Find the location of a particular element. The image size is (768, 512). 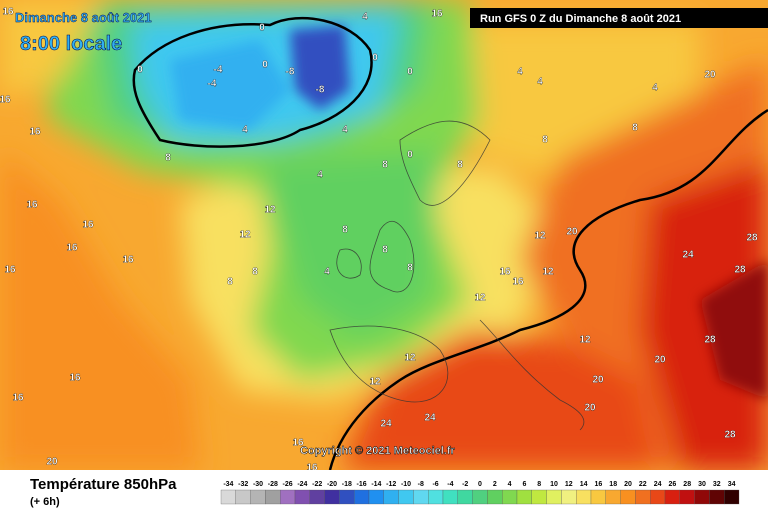

scale-label: 4 is located at coordinates (510, 484).